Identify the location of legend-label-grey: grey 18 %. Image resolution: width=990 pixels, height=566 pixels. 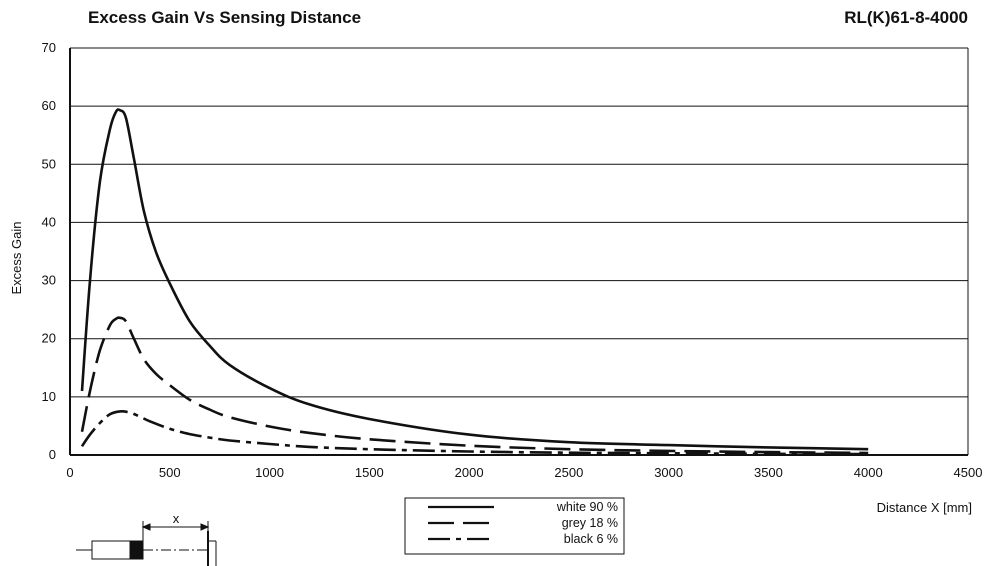
(590, 523).